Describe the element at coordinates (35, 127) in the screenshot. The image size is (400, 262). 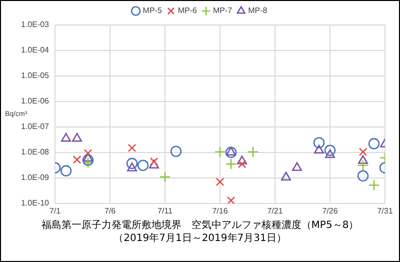
I see `y-tick-label: 1.0E-07` at that location.